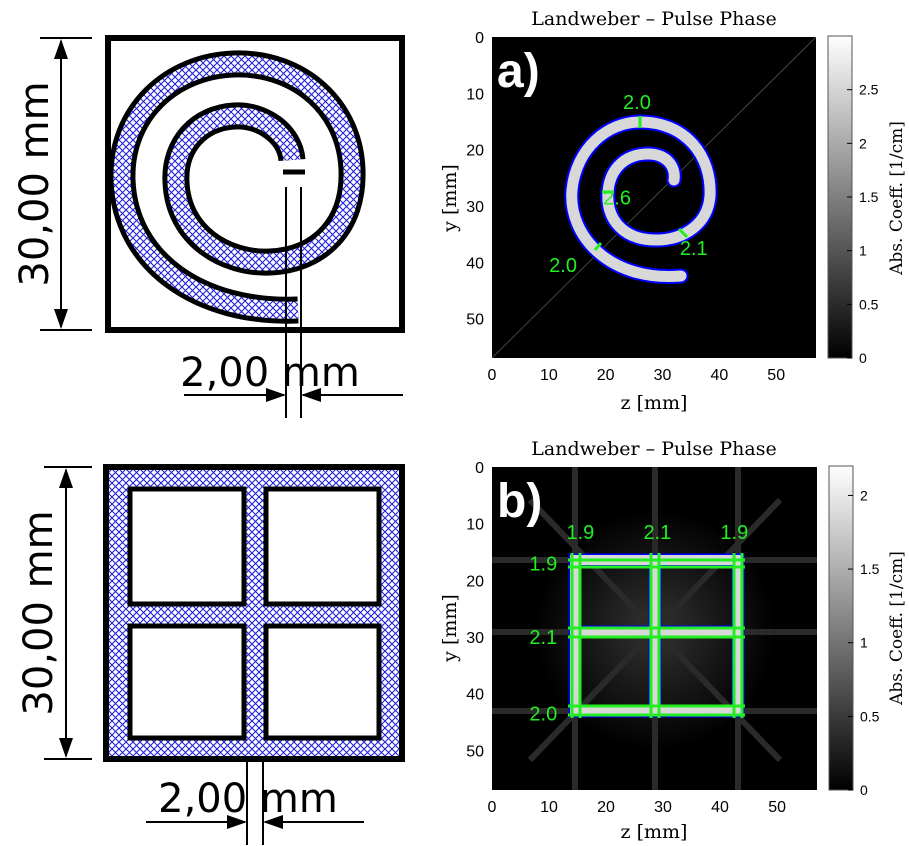  What do you see at coordinates (549, 807) in the screenshot?
I see `chart-b-xtick-label: 10` at bounding box center [549, 807].